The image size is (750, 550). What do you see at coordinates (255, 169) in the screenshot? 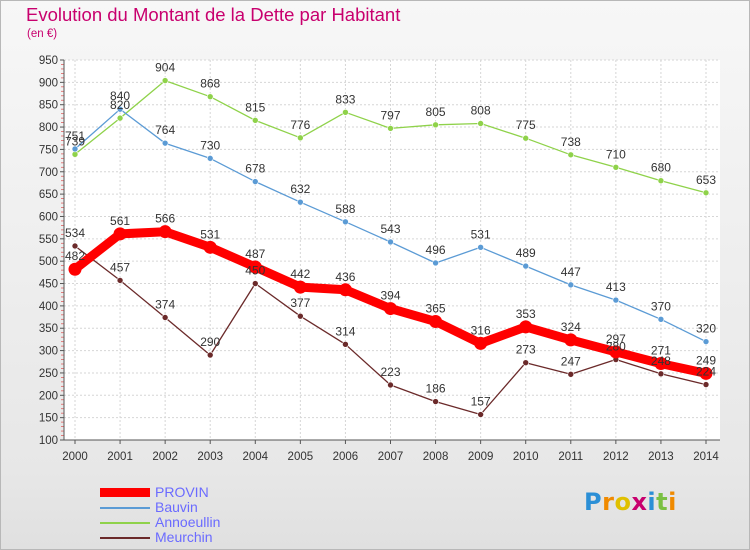
I see `data-label-bauvin: 678` at bounding box center [255, 169].